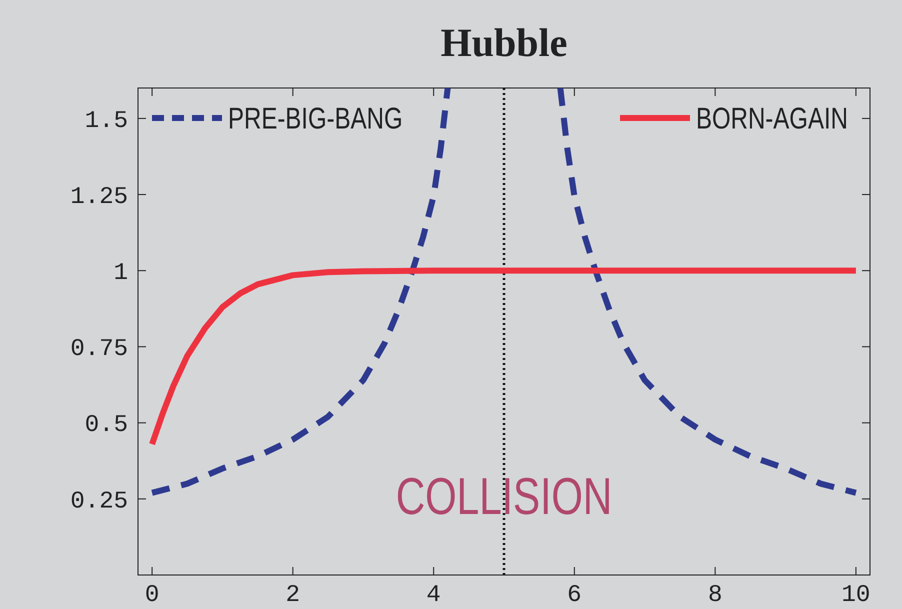 The image size is (902, 609). What do you see at coordinates (315, 118) in the screenshot?
I see `legend-label: PRE-BIG-BANG` at bounding box center [315, 118].